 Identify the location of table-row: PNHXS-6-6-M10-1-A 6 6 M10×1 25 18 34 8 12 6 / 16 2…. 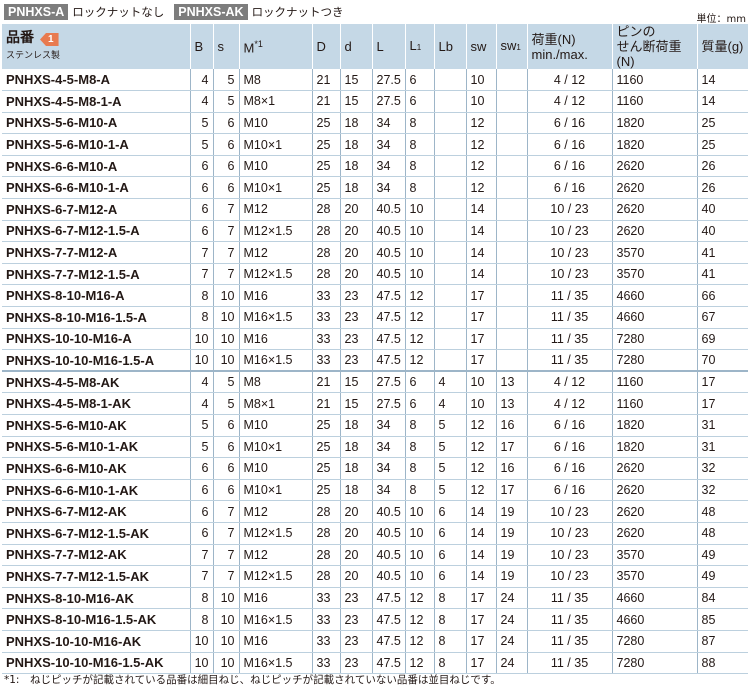
(375, 188).